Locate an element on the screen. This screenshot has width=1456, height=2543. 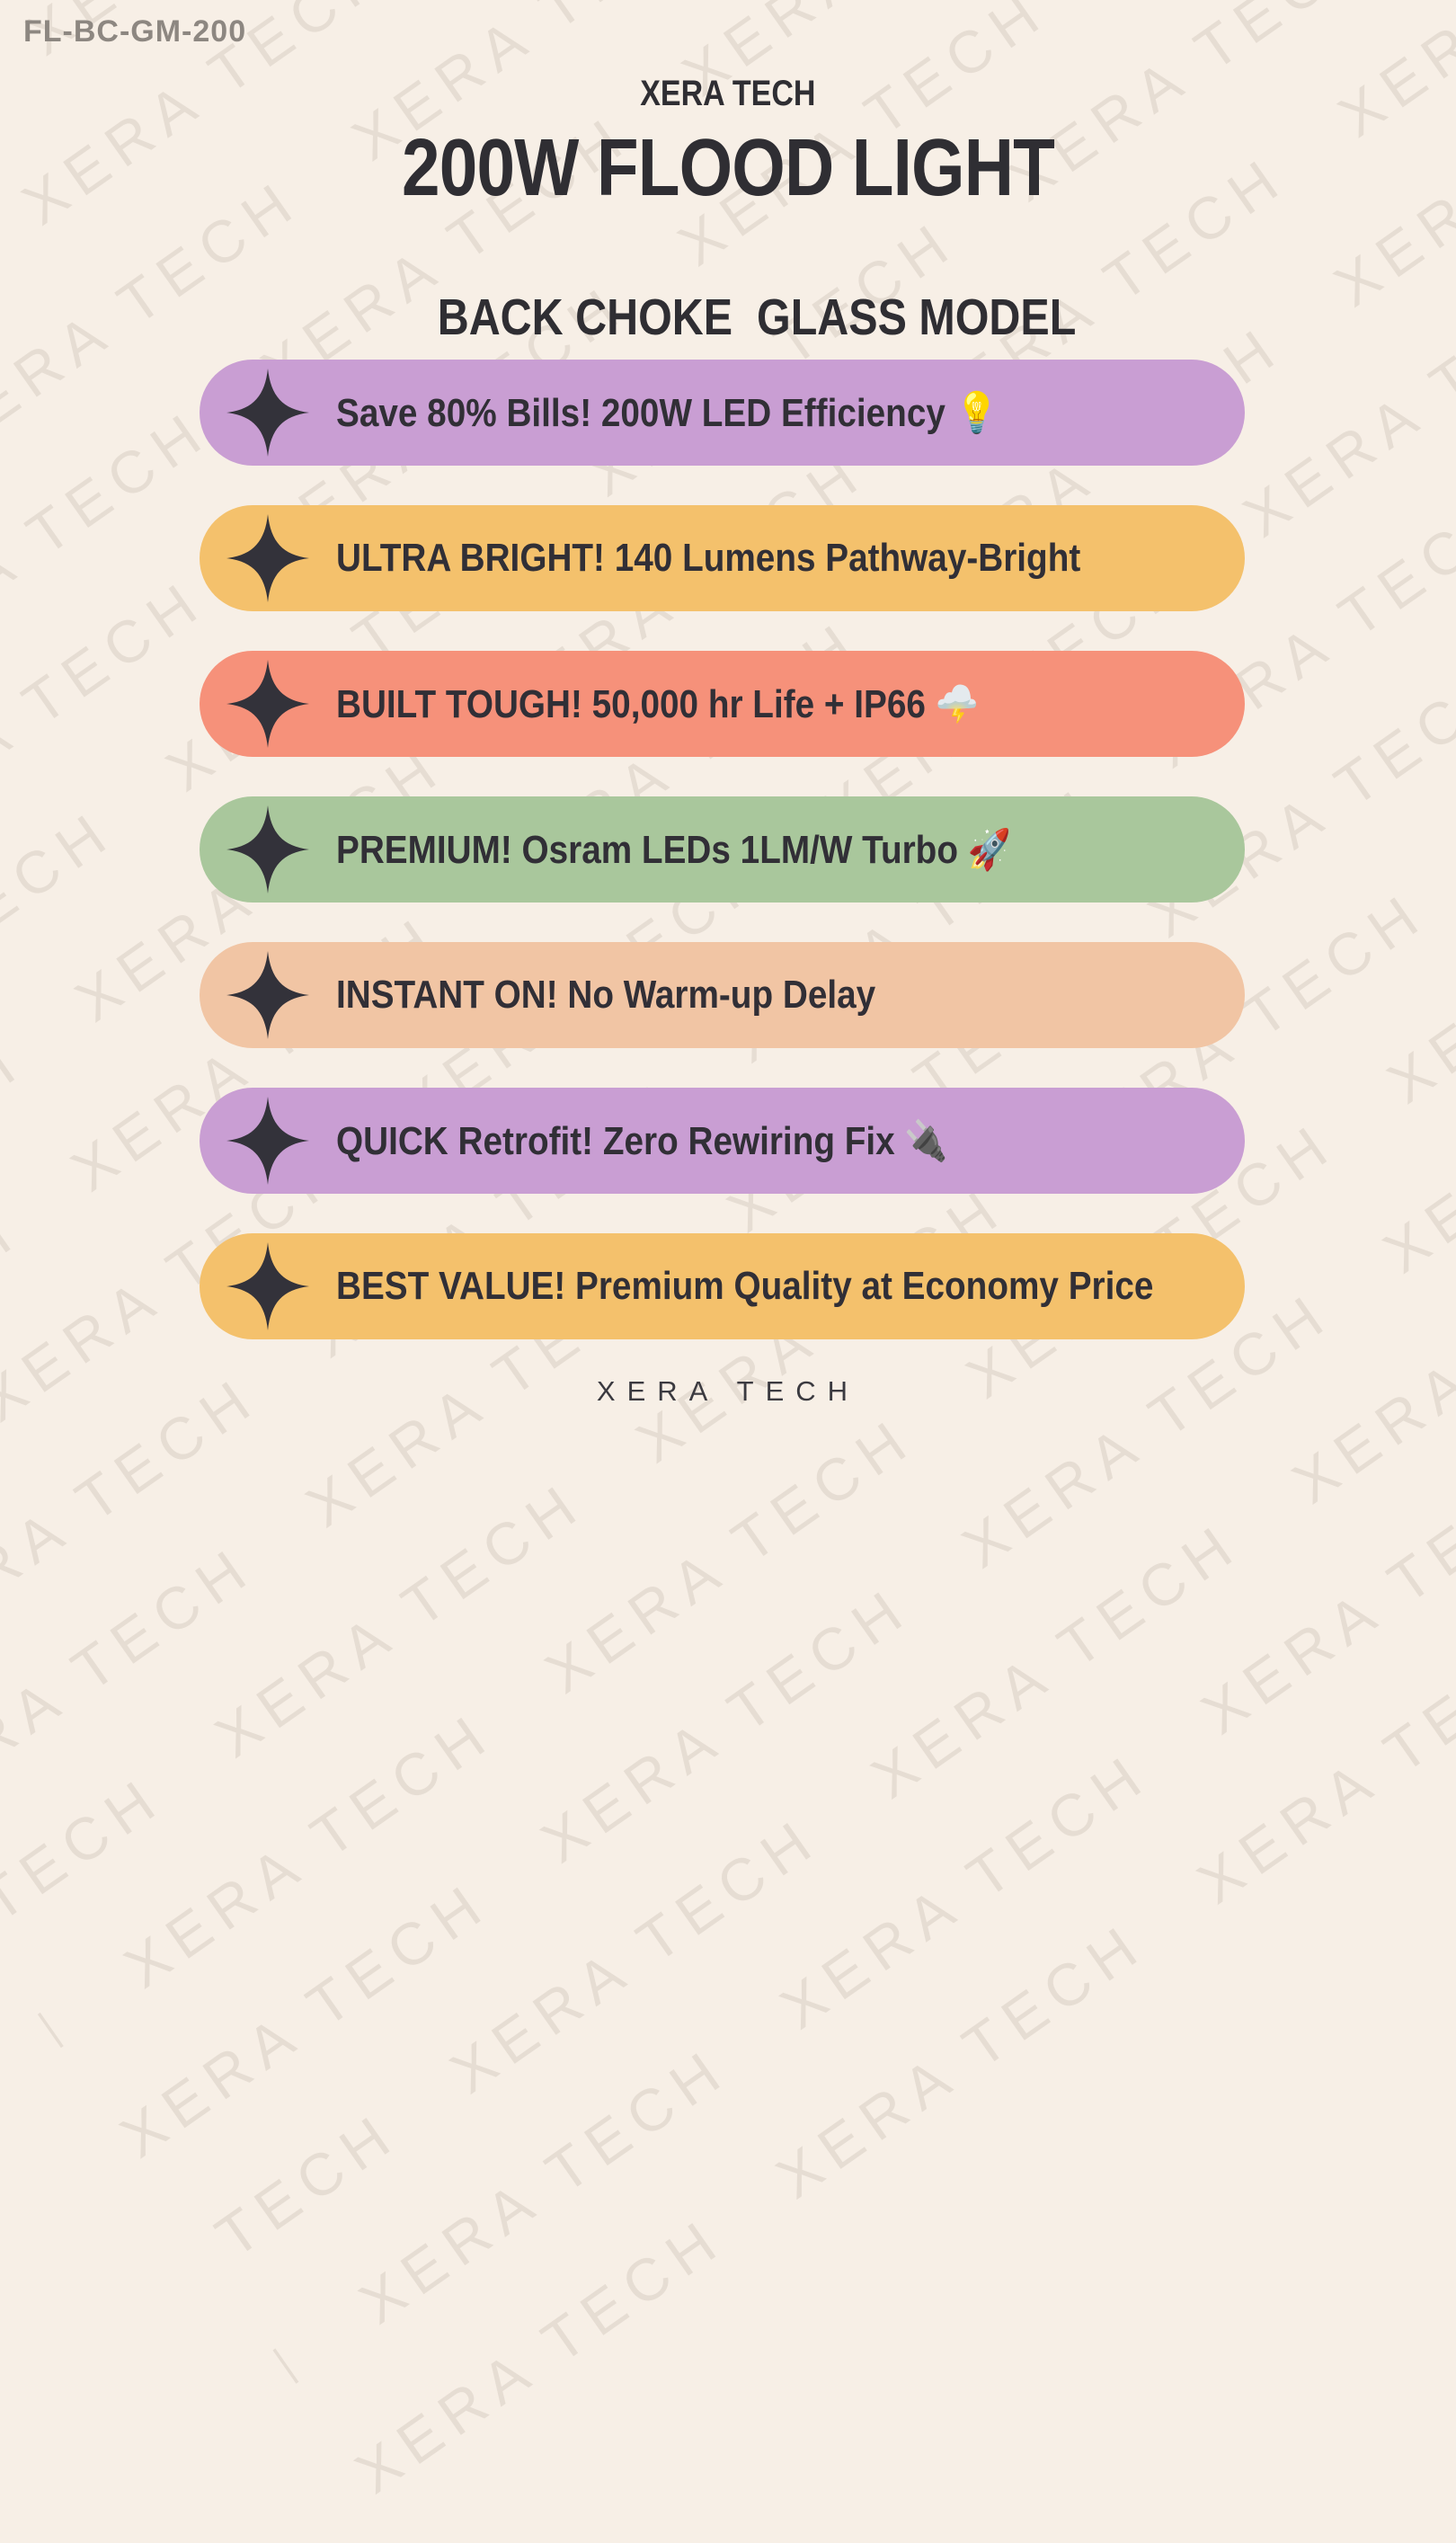
feature-text: INSTANT ON! No Warm-up Delay is located at coordinates (605, 995).